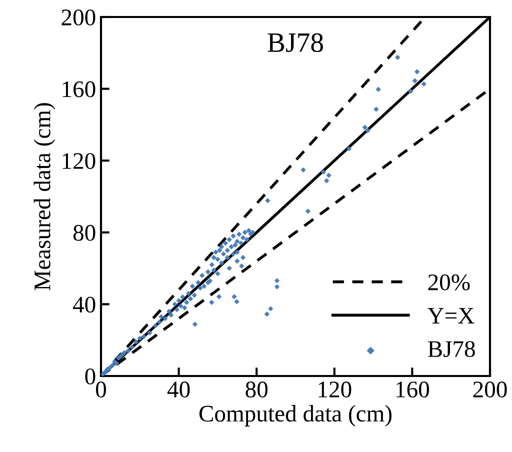 The height and width of the screenshot is (452, 512). What do you see at coordinates (101, 390) in the screenshot?
I see `x-tick-label: 0` at bounding box center [101, 390].